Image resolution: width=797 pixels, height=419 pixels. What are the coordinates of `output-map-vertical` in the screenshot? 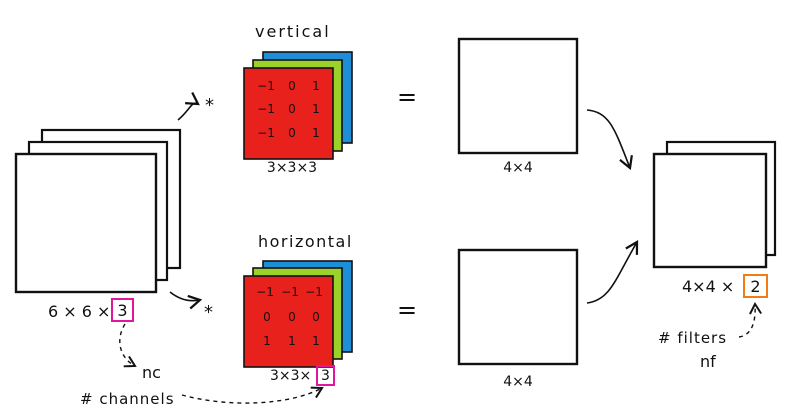 It's located at (518, 96).